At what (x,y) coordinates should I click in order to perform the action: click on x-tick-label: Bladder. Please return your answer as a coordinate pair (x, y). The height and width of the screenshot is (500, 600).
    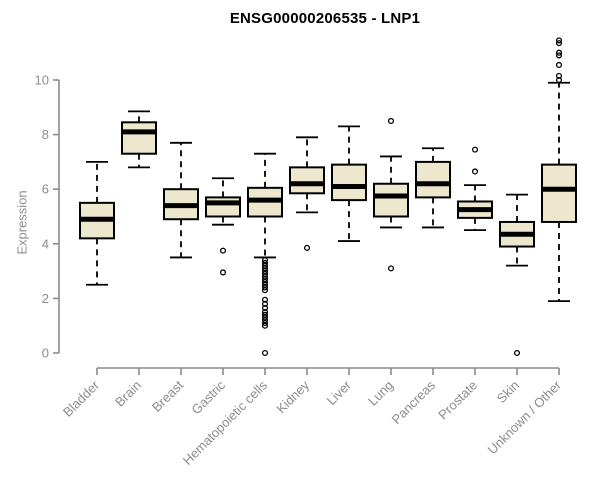
    Looking at the image, I should click on (81, 398).